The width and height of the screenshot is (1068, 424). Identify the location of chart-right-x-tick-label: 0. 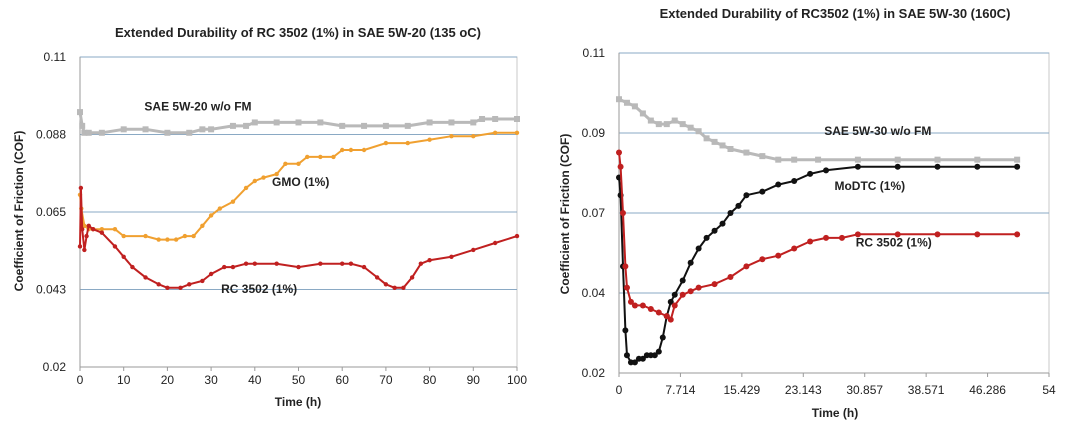
(619, 390).